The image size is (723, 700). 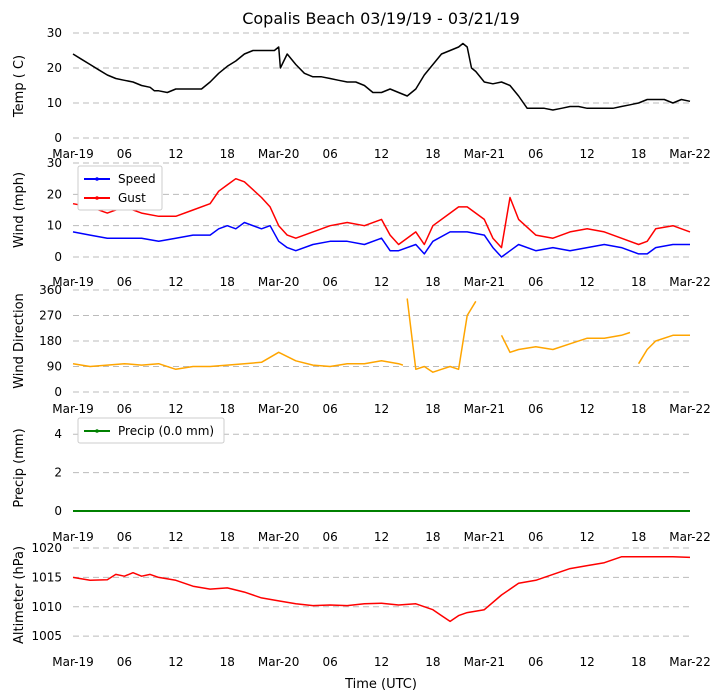 What do you see at coordinates (166, 431) in the screenshot?
I see `legend-entry: Precip (0.0 mm)` at bounding box center [166, 431].